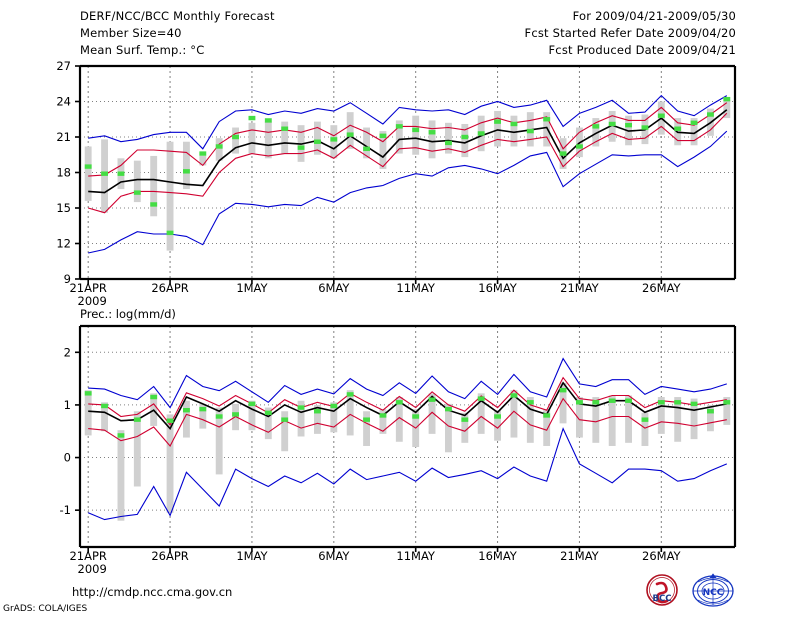  I want to click on footer-url: http://cmdp.ncc.cma.gov.cn, so click(152, 592).